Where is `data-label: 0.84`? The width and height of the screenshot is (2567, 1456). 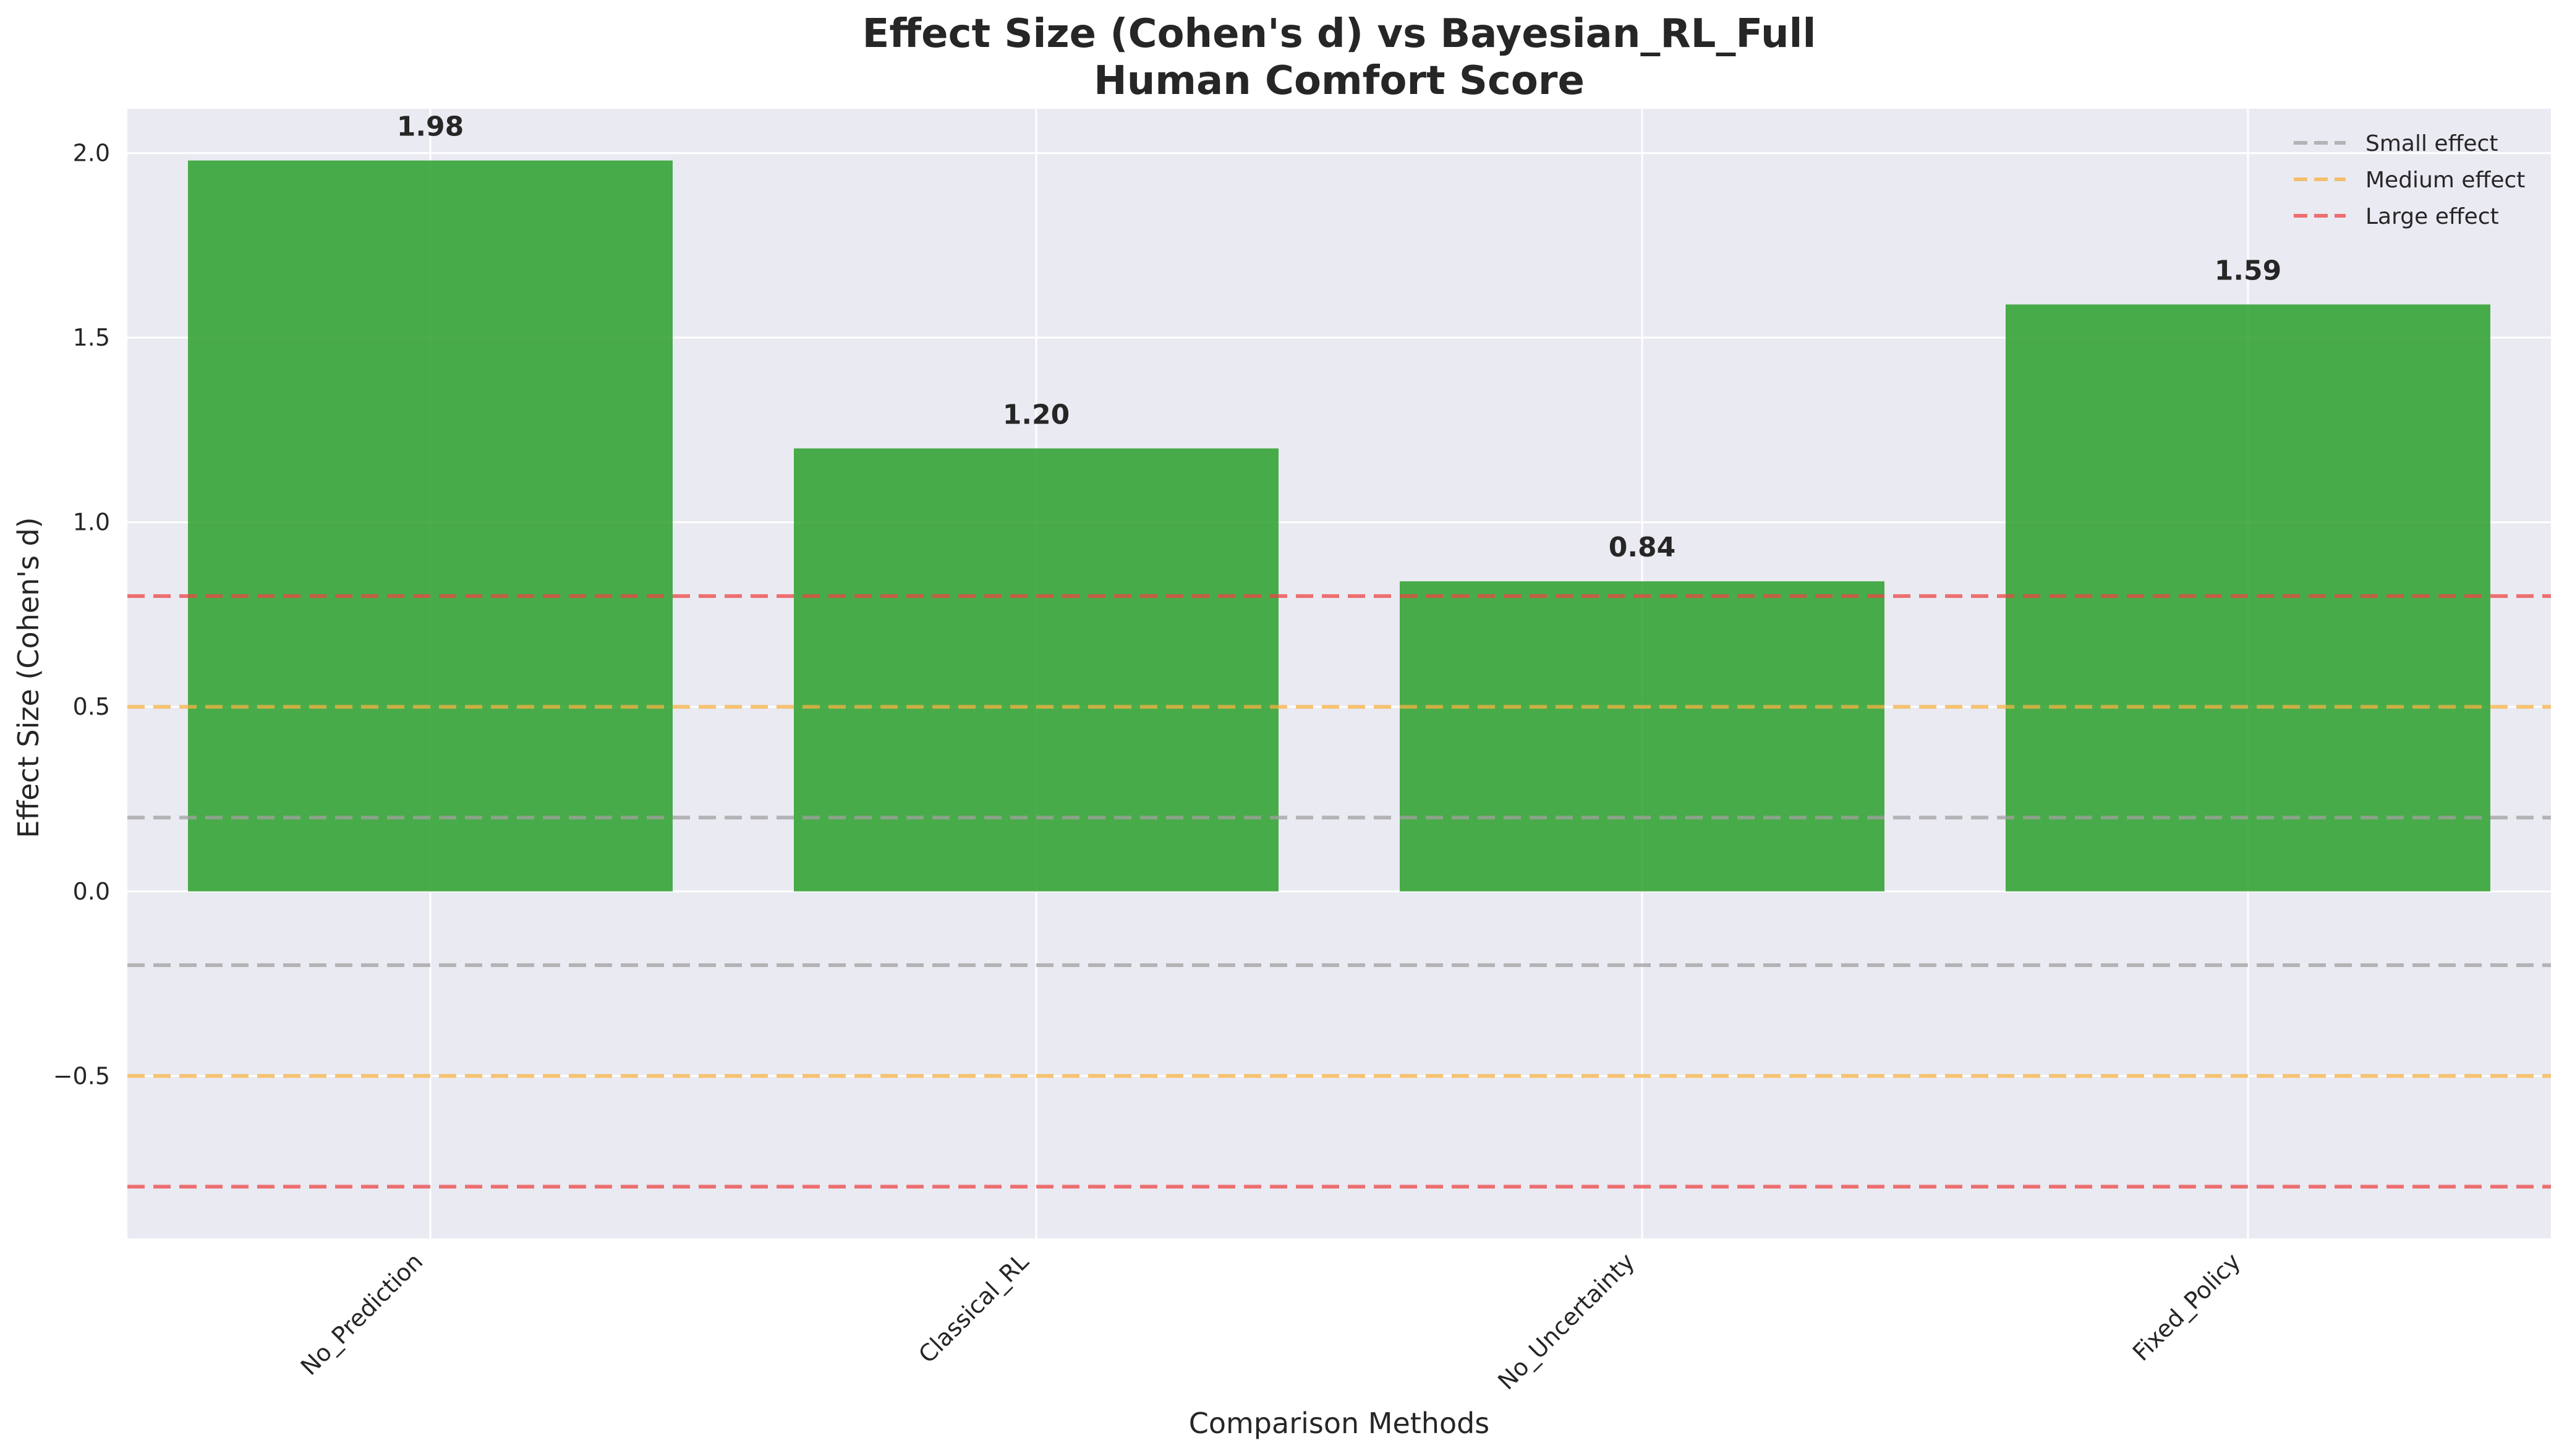 data-label: 0.84 is located at coordinates (1642, 547).